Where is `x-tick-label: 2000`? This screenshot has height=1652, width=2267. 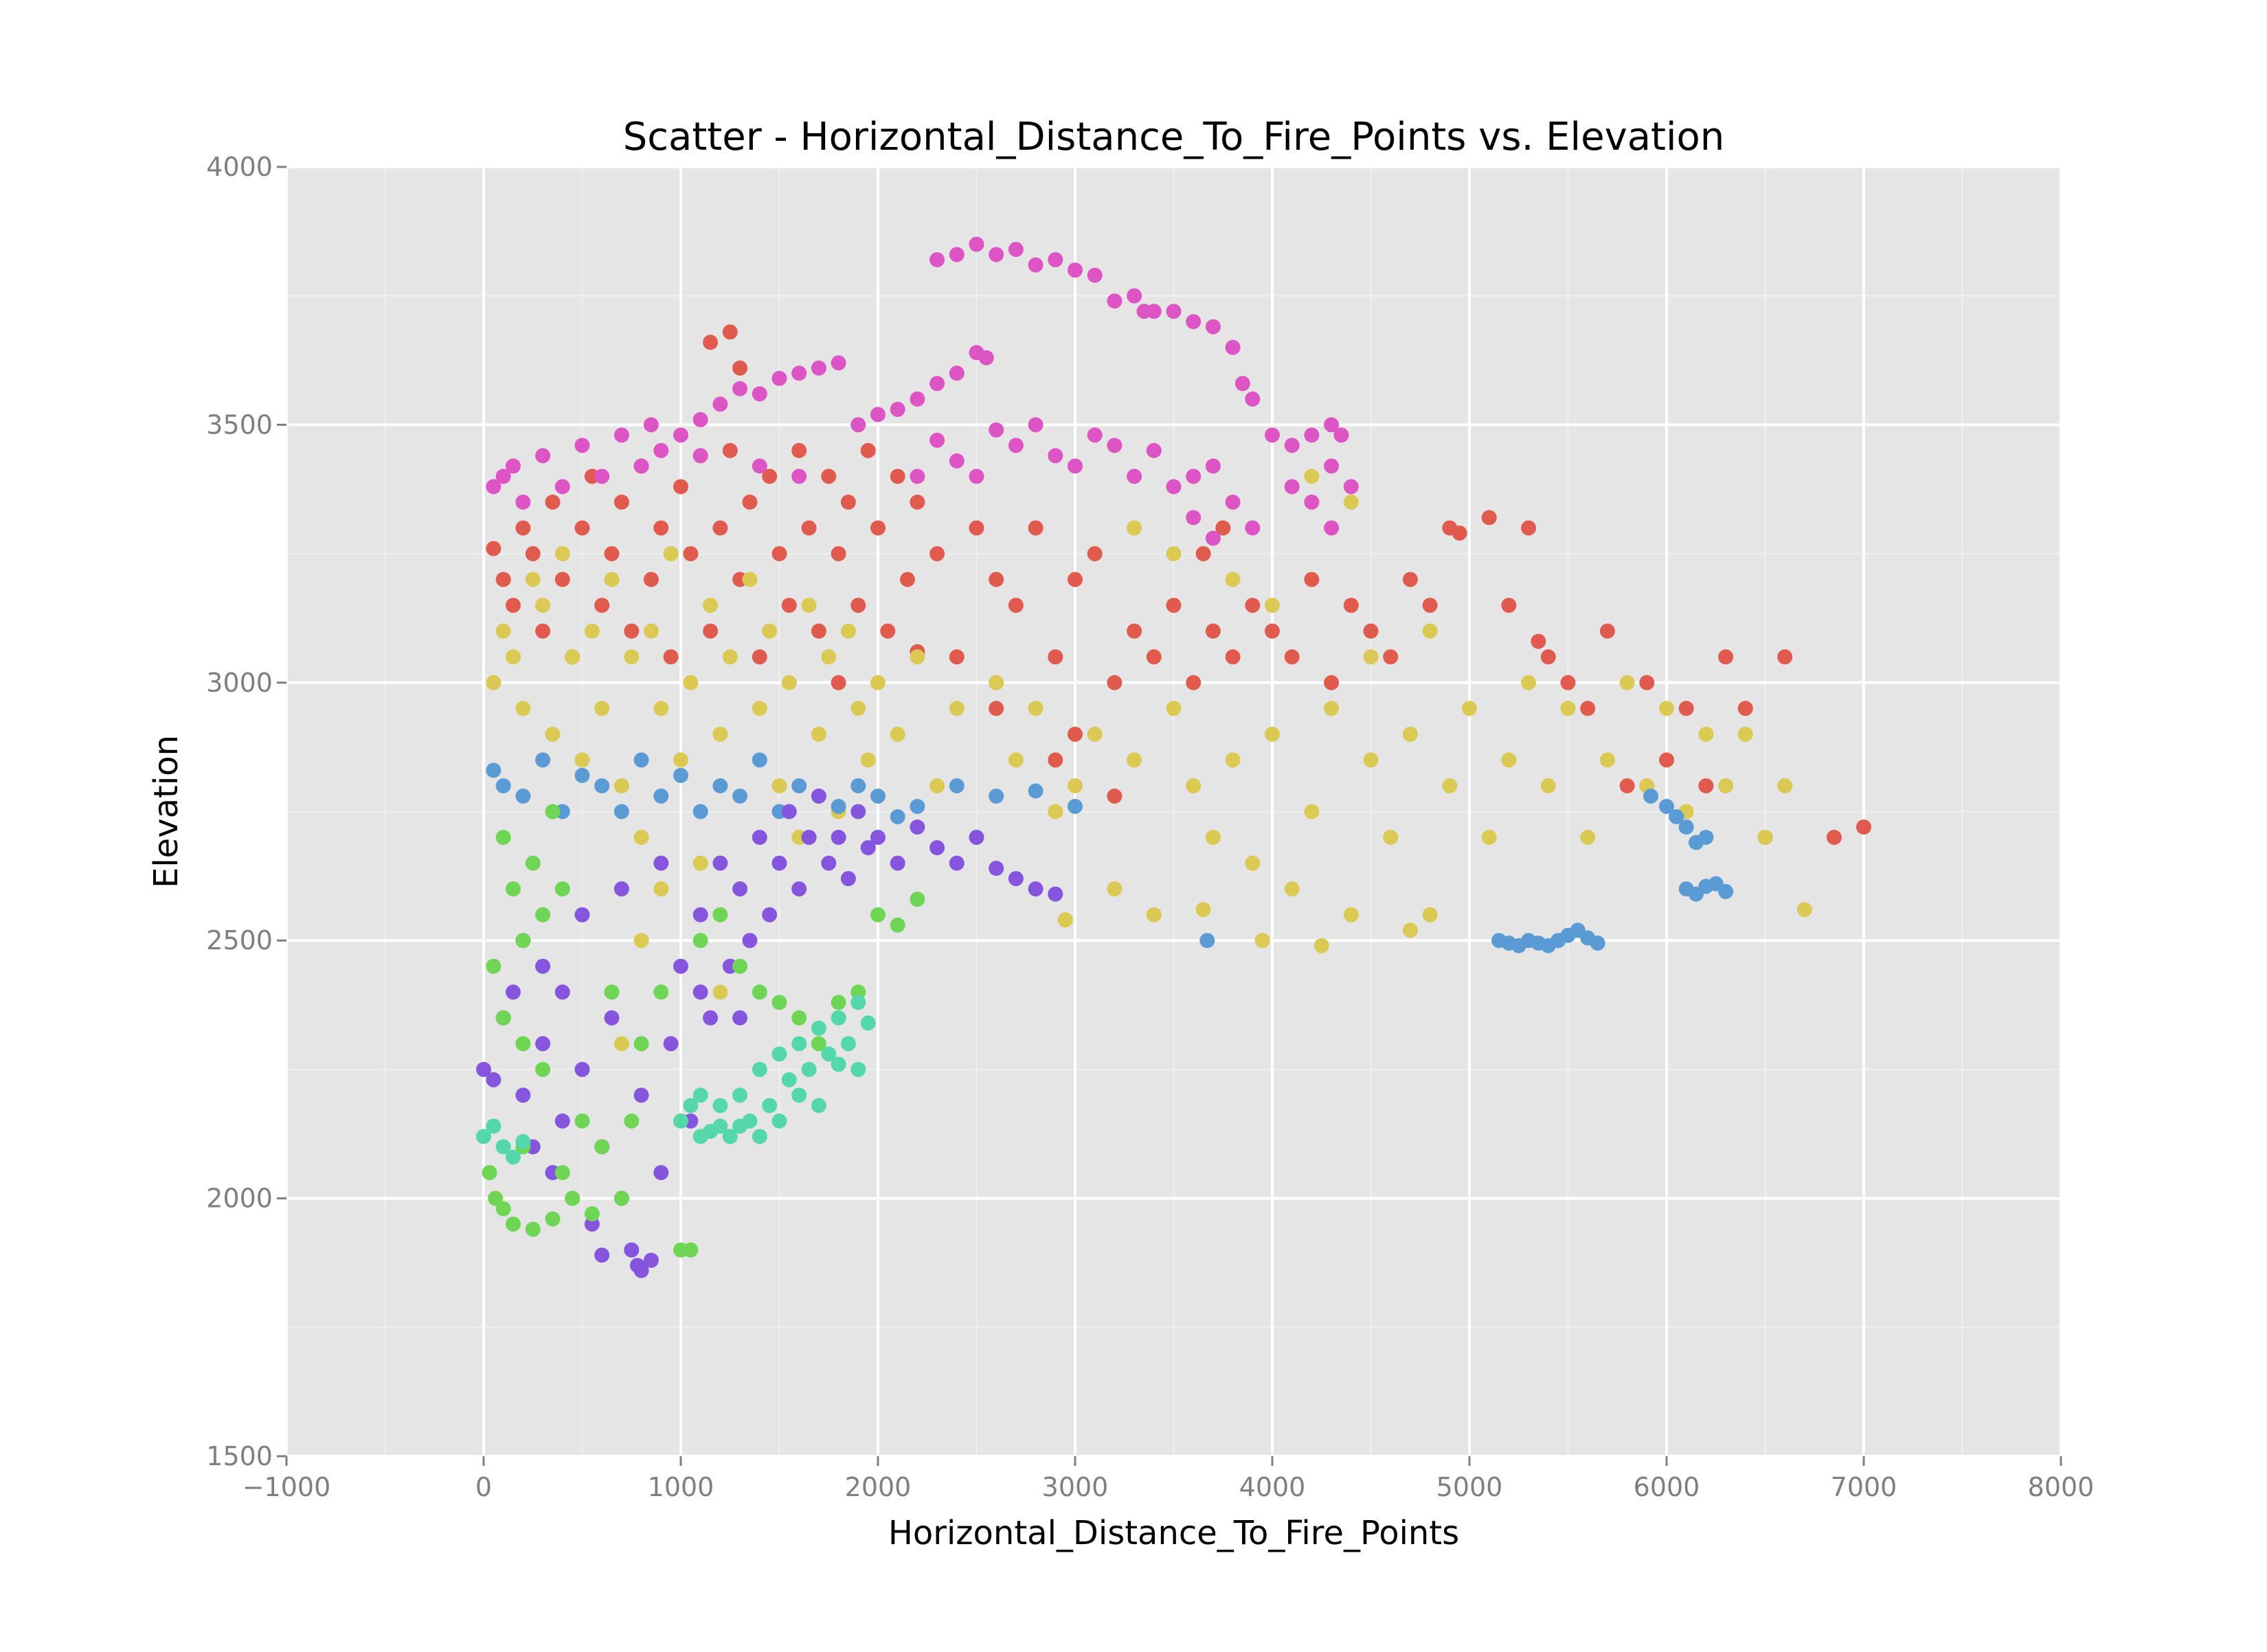
x-tick-label: 2000 is located at coordinates (879, 1487).